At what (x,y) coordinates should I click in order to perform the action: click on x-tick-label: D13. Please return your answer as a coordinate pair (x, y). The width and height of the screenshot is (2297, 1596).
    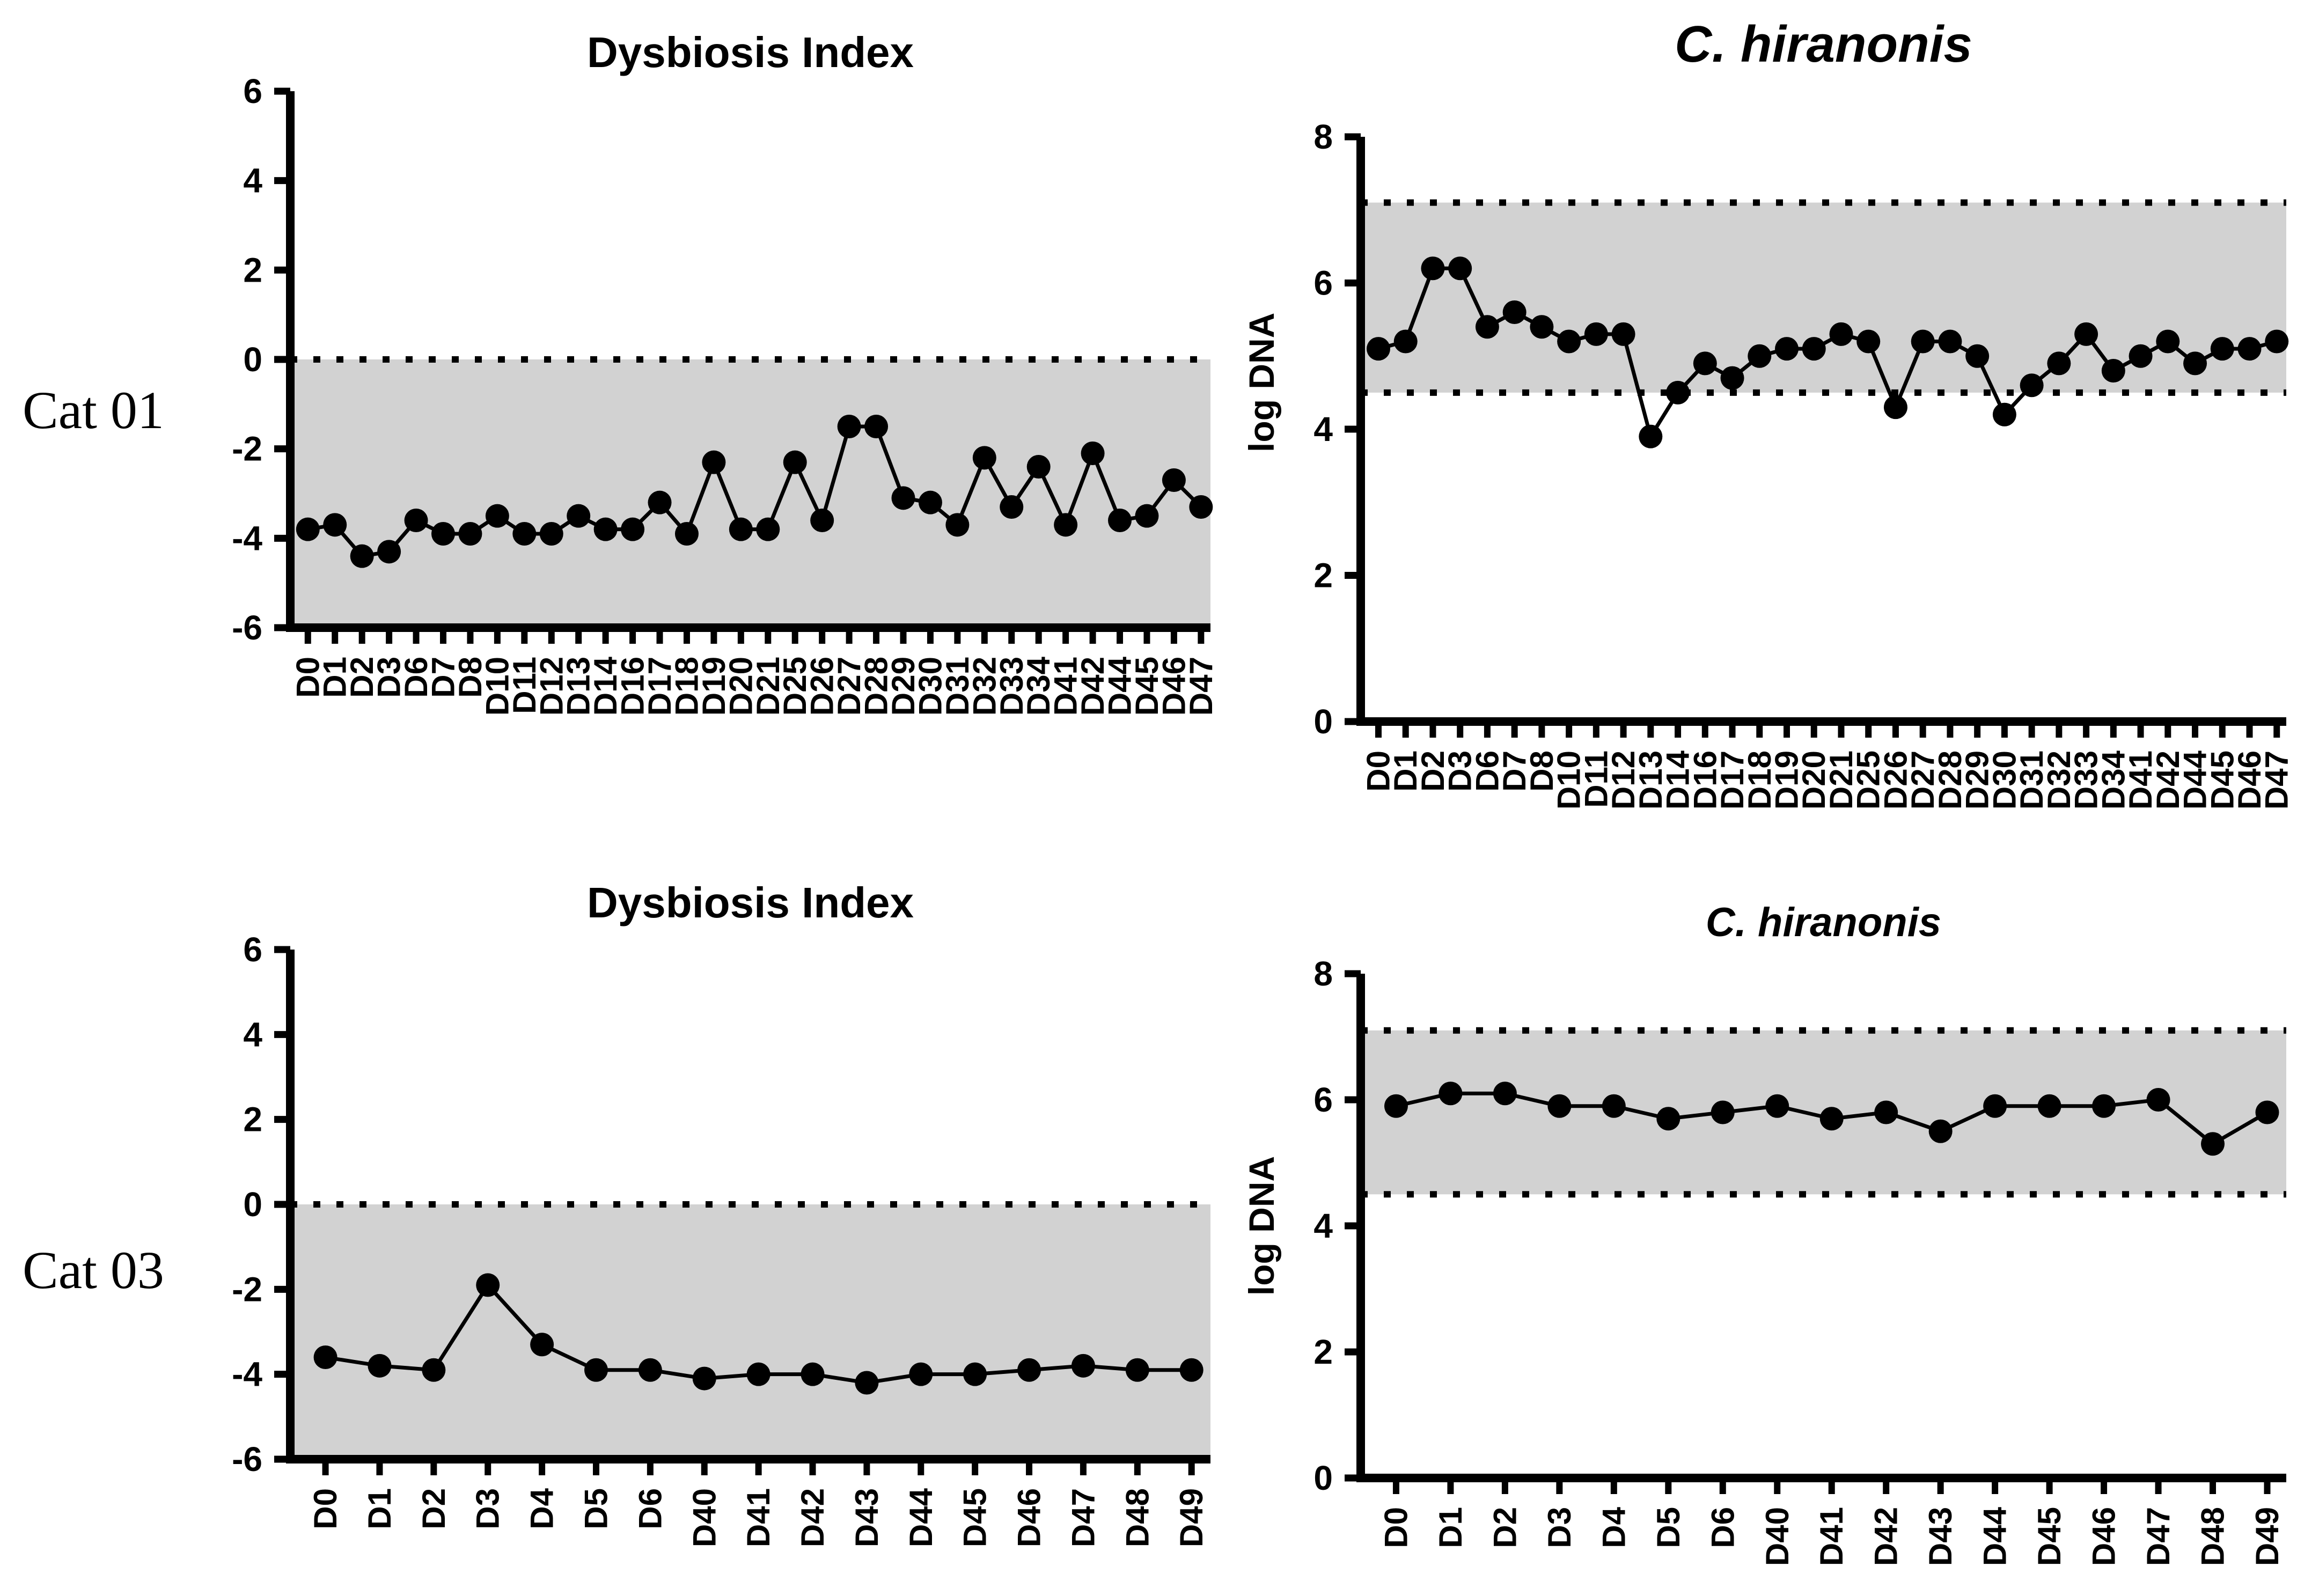
    Looking at the image, I should click on (1651, 780).